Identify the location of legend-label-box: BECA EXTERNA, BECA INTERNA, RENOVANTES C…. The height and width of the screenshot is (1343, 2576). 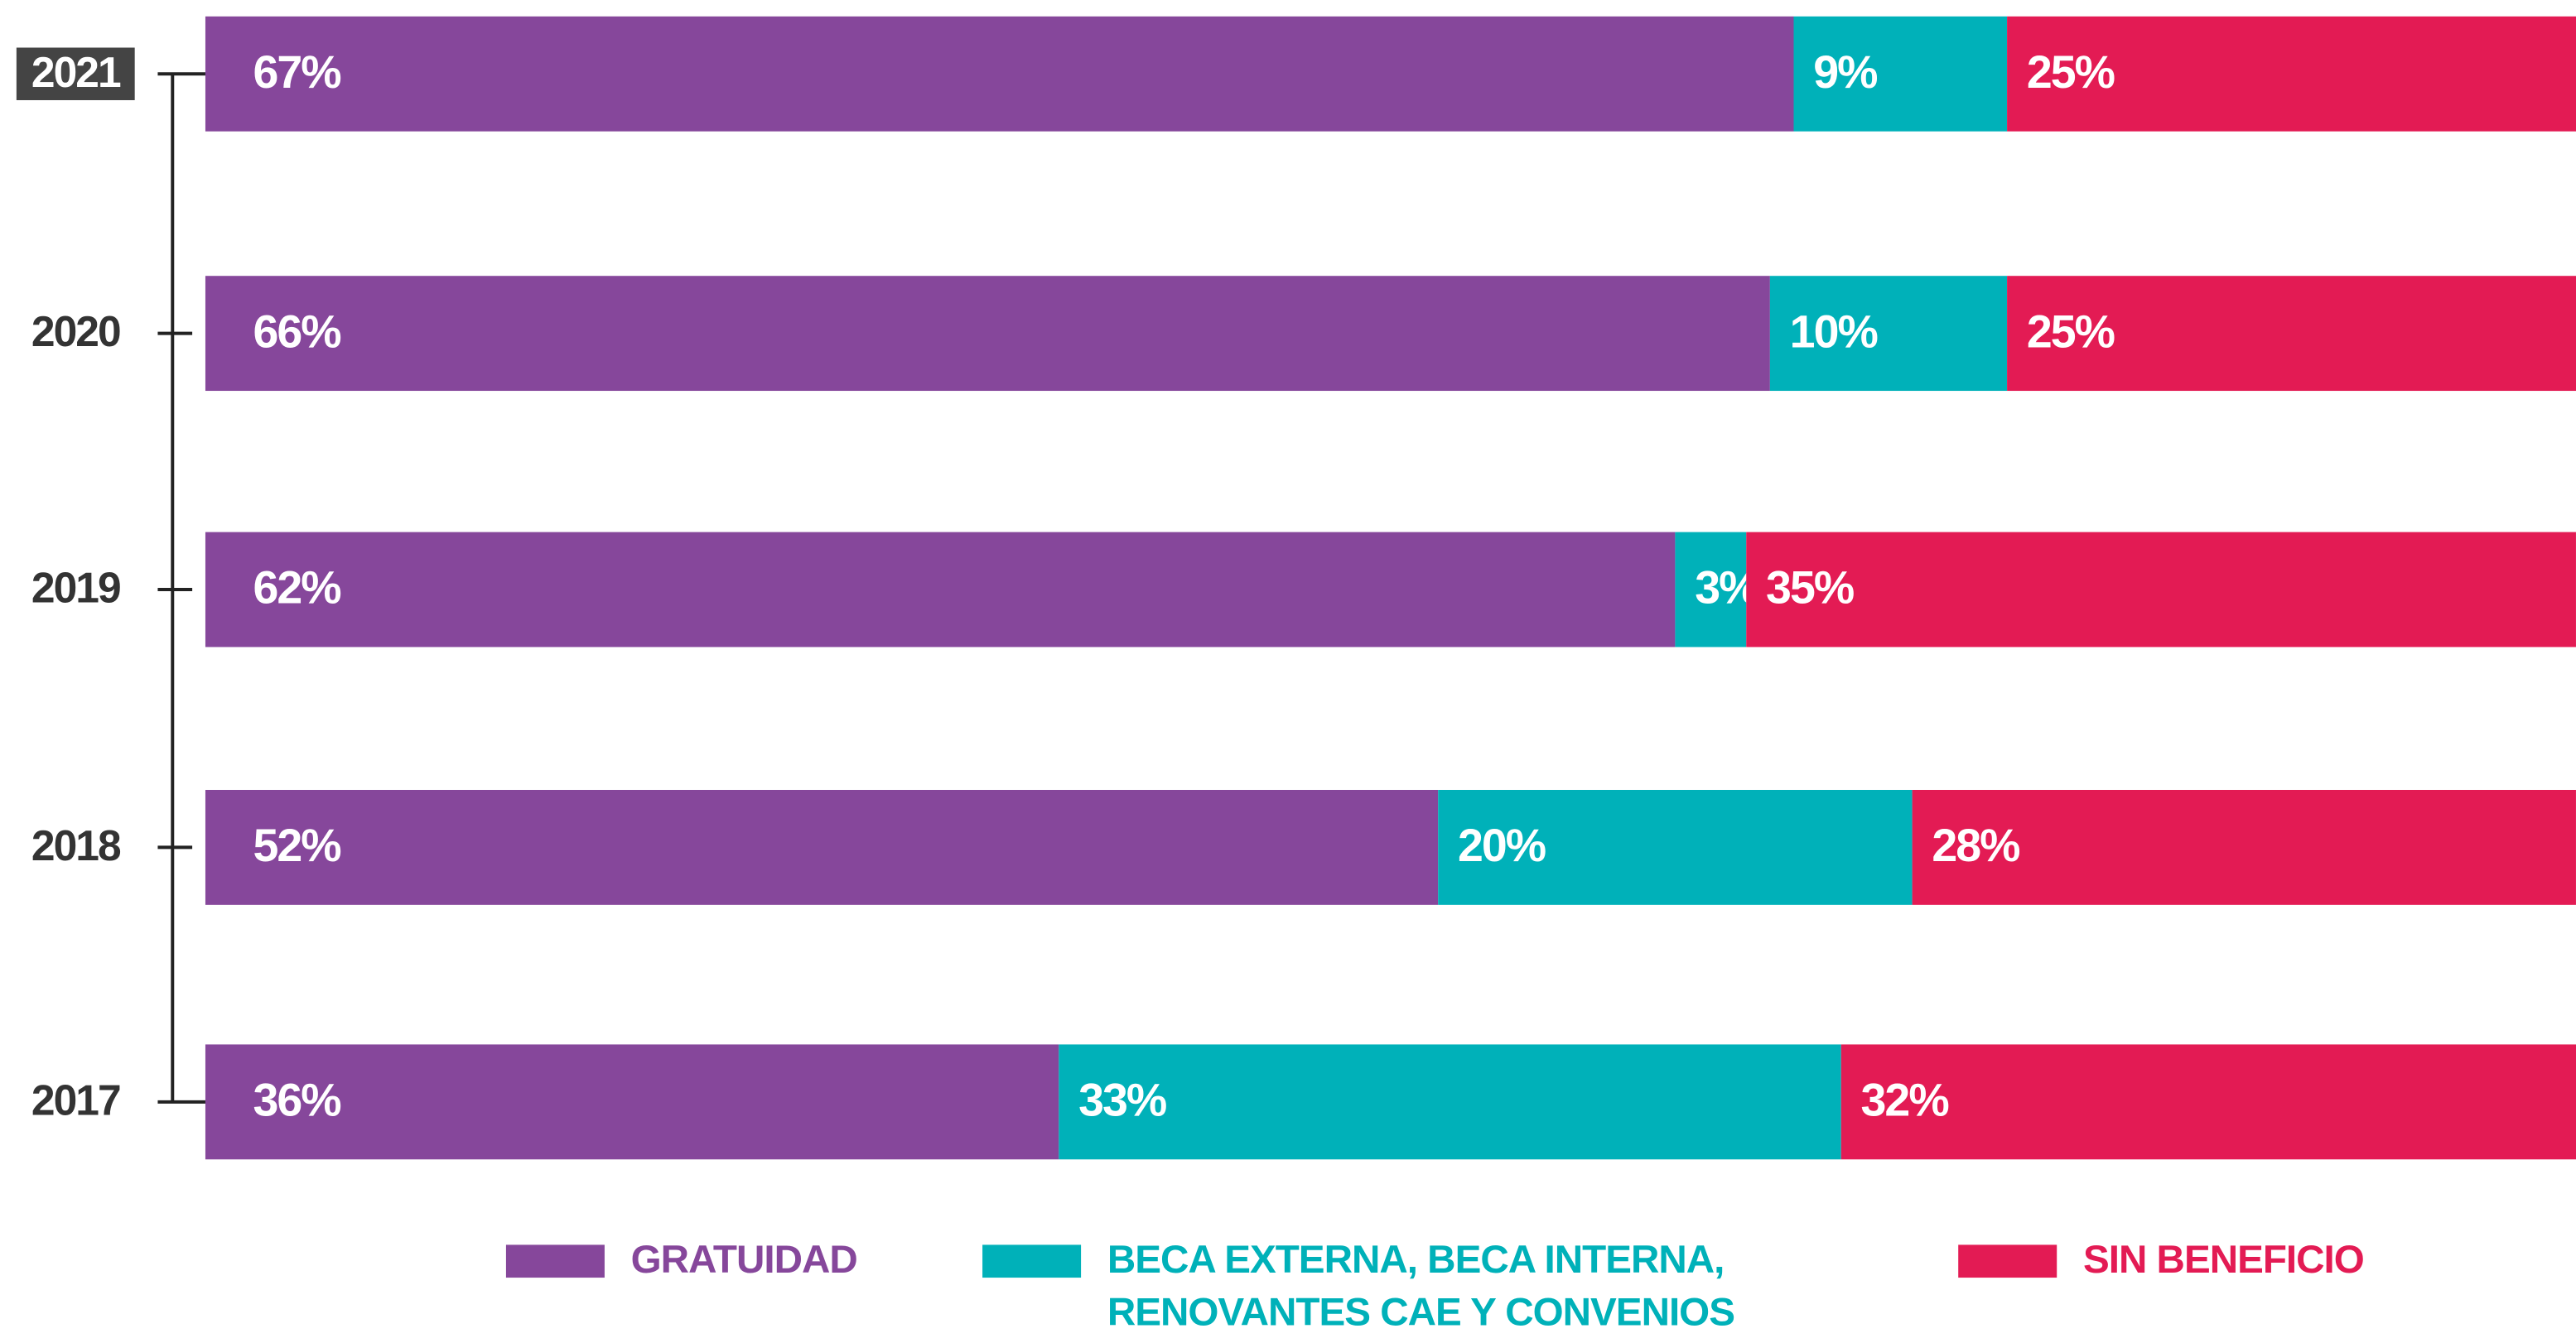
(1421, 1287).